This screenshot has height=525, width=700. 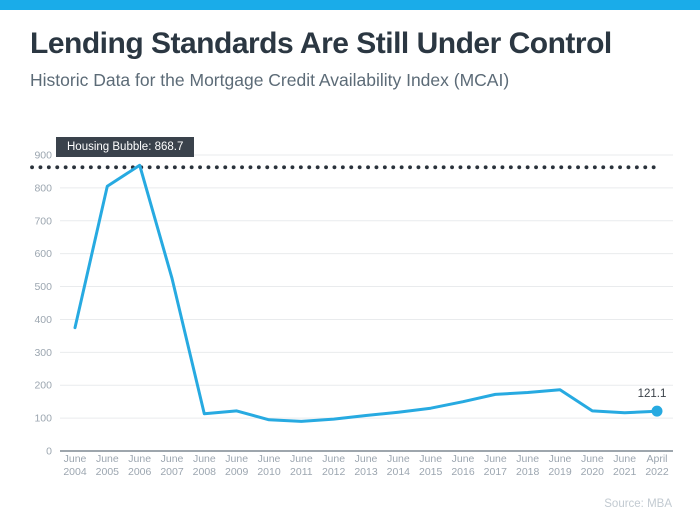 What do you see at coordinates (43, 254) in the screenshot?
I see `y-tick-label: 600` at bounding box center [43, 254].